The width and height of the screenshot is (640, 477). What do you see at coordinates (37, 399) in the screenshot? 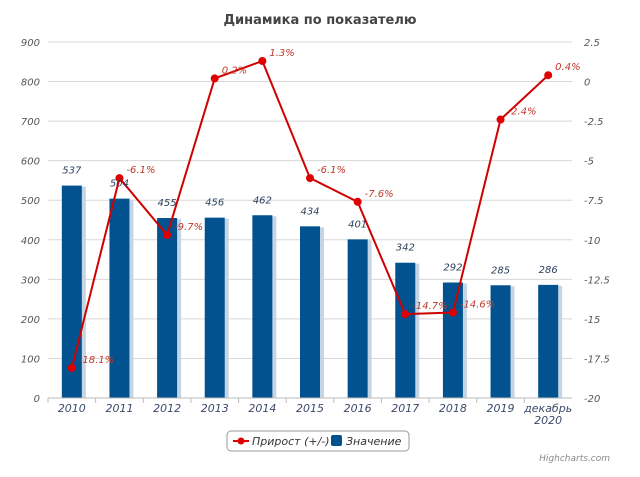
I see `y-left-tick: 0` at bounding box center [37, 399].